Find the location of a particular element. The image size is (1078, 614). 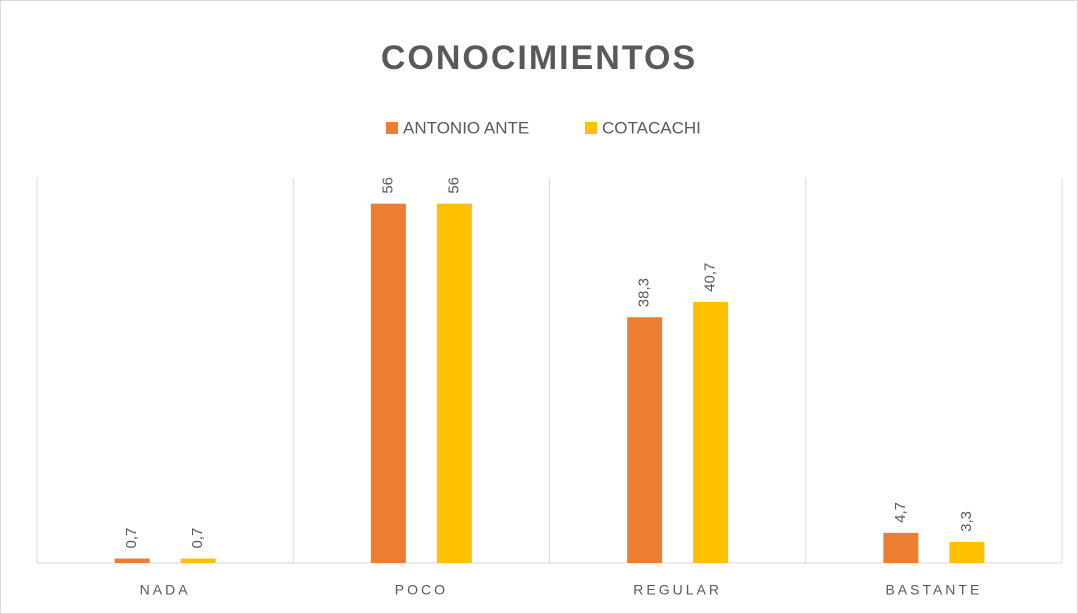

legend-label: COTACACHI is located at coordinates (651, 127).